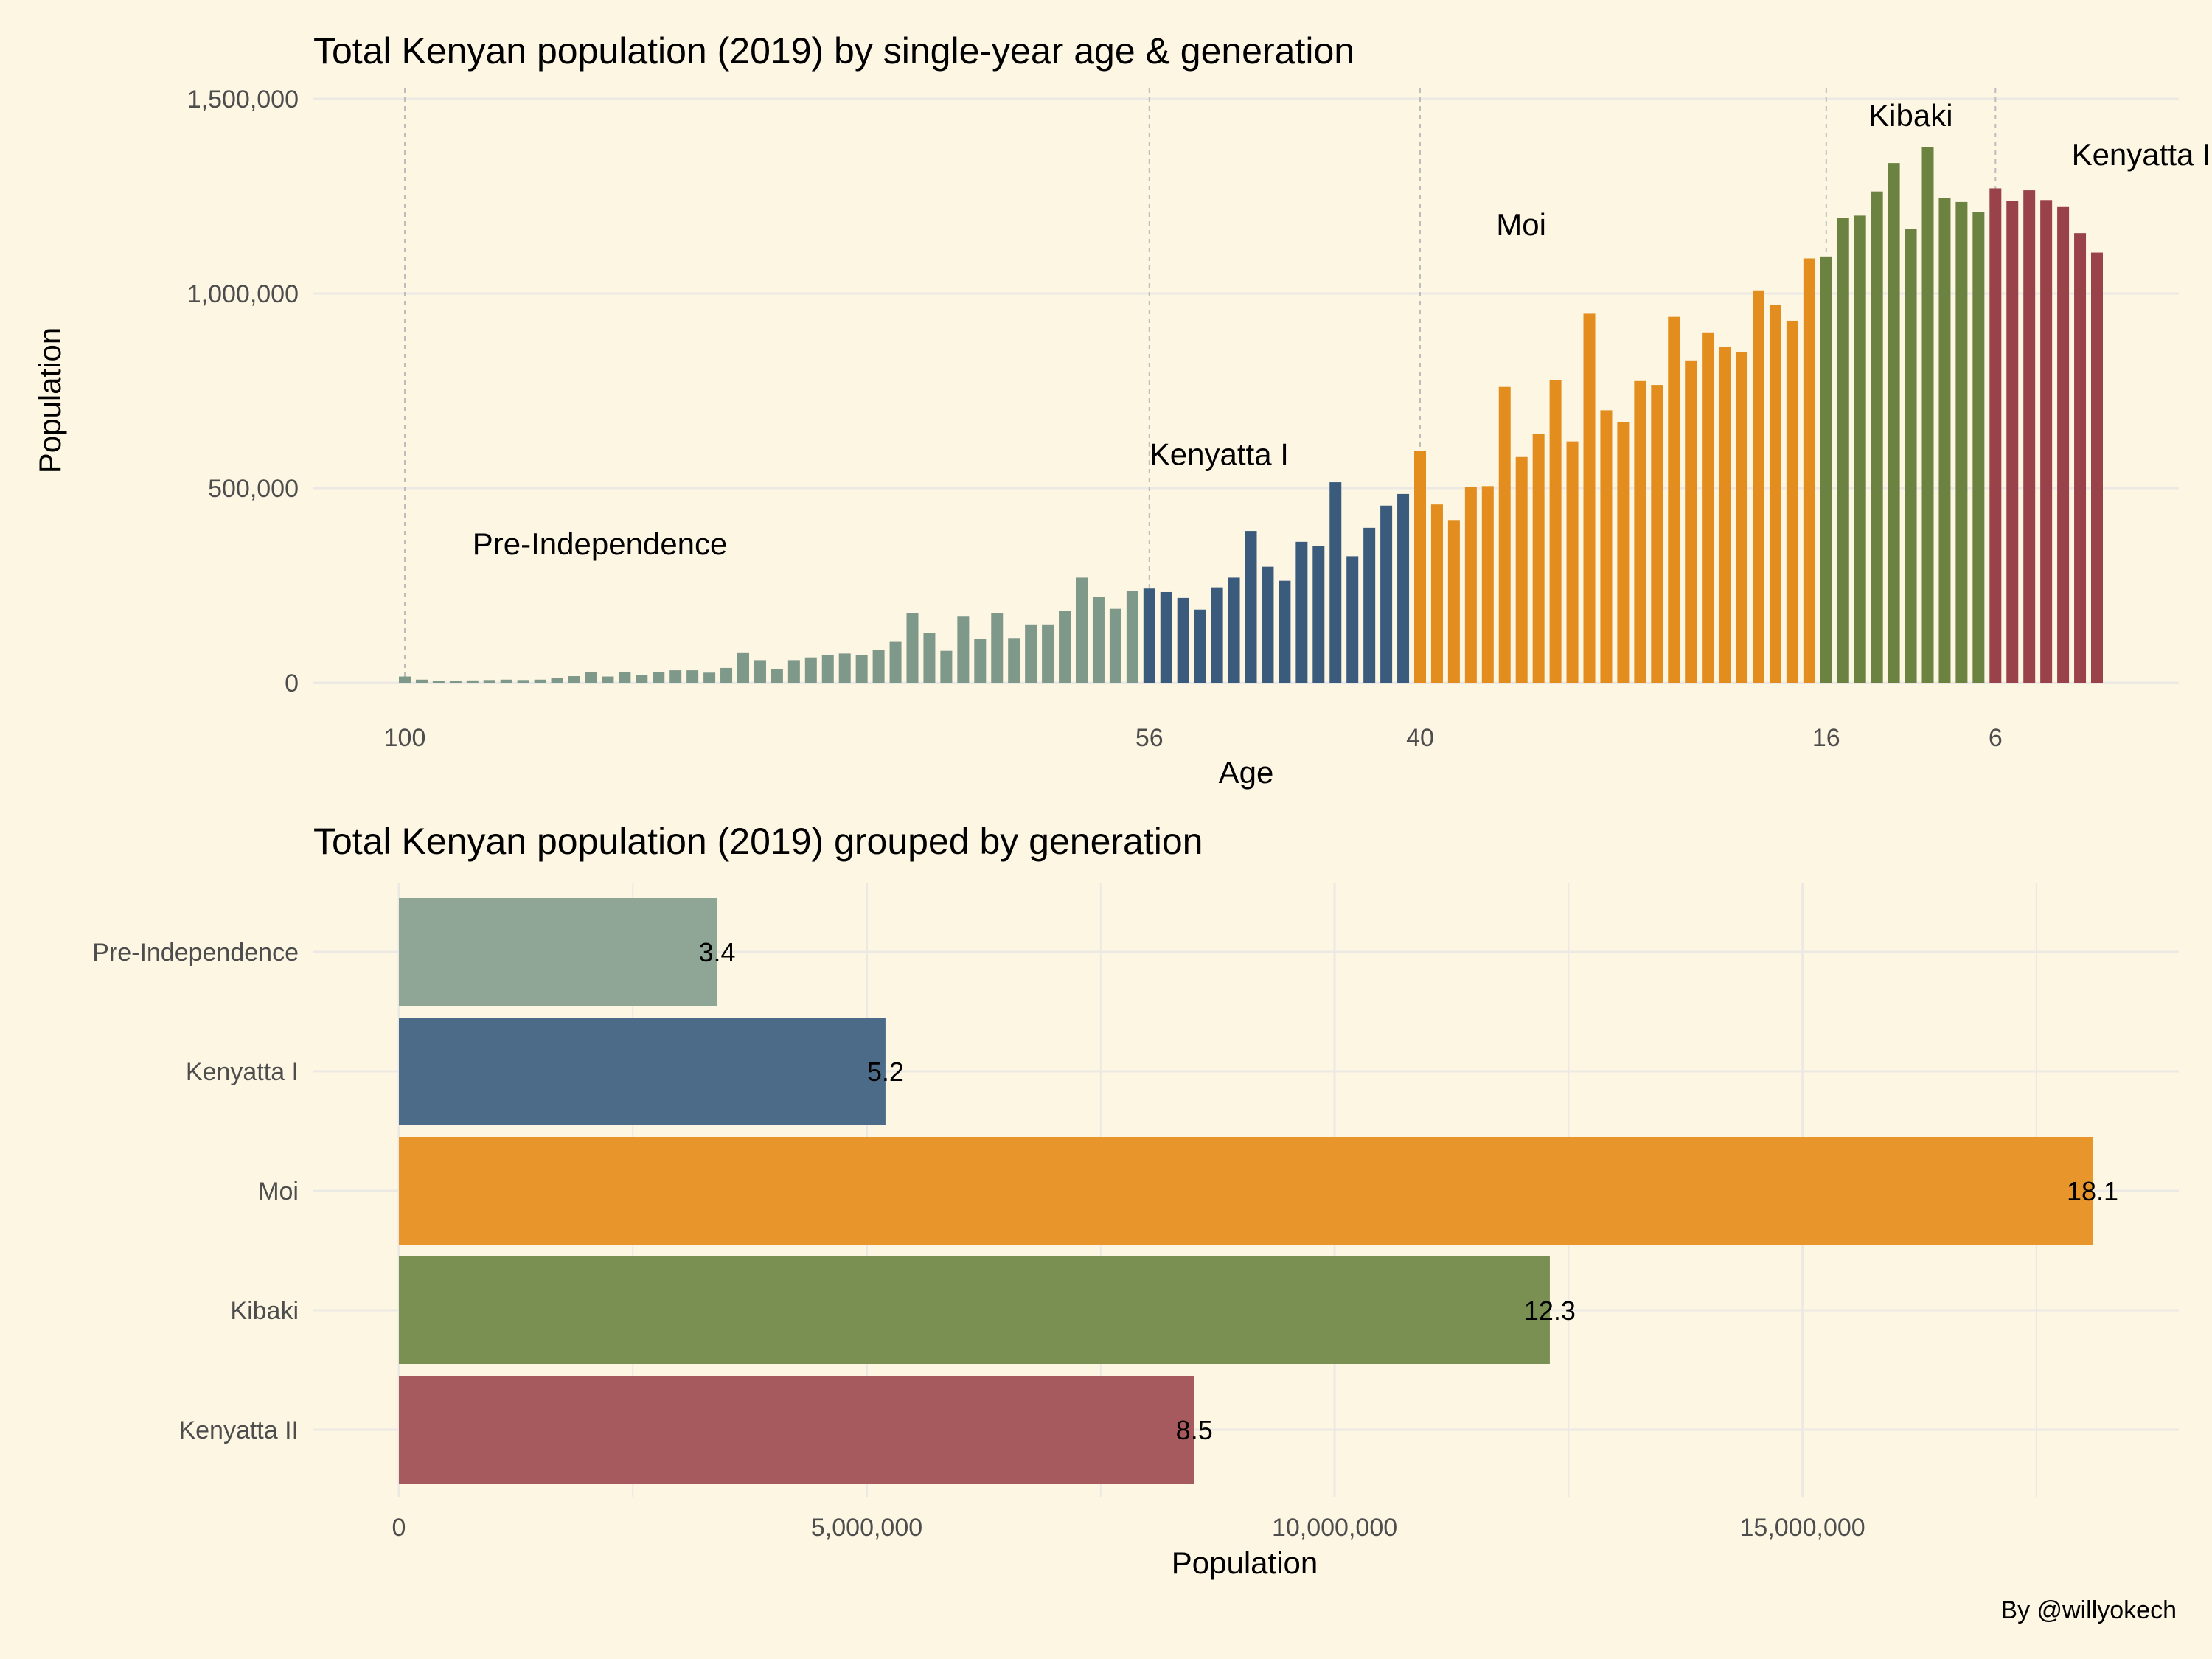 The height and width of the screenshot is (1659, 2212). Describe the element at coordinates (1910, 115) in the screenshot. I see `generation-annotation: Kibaki` at that location.